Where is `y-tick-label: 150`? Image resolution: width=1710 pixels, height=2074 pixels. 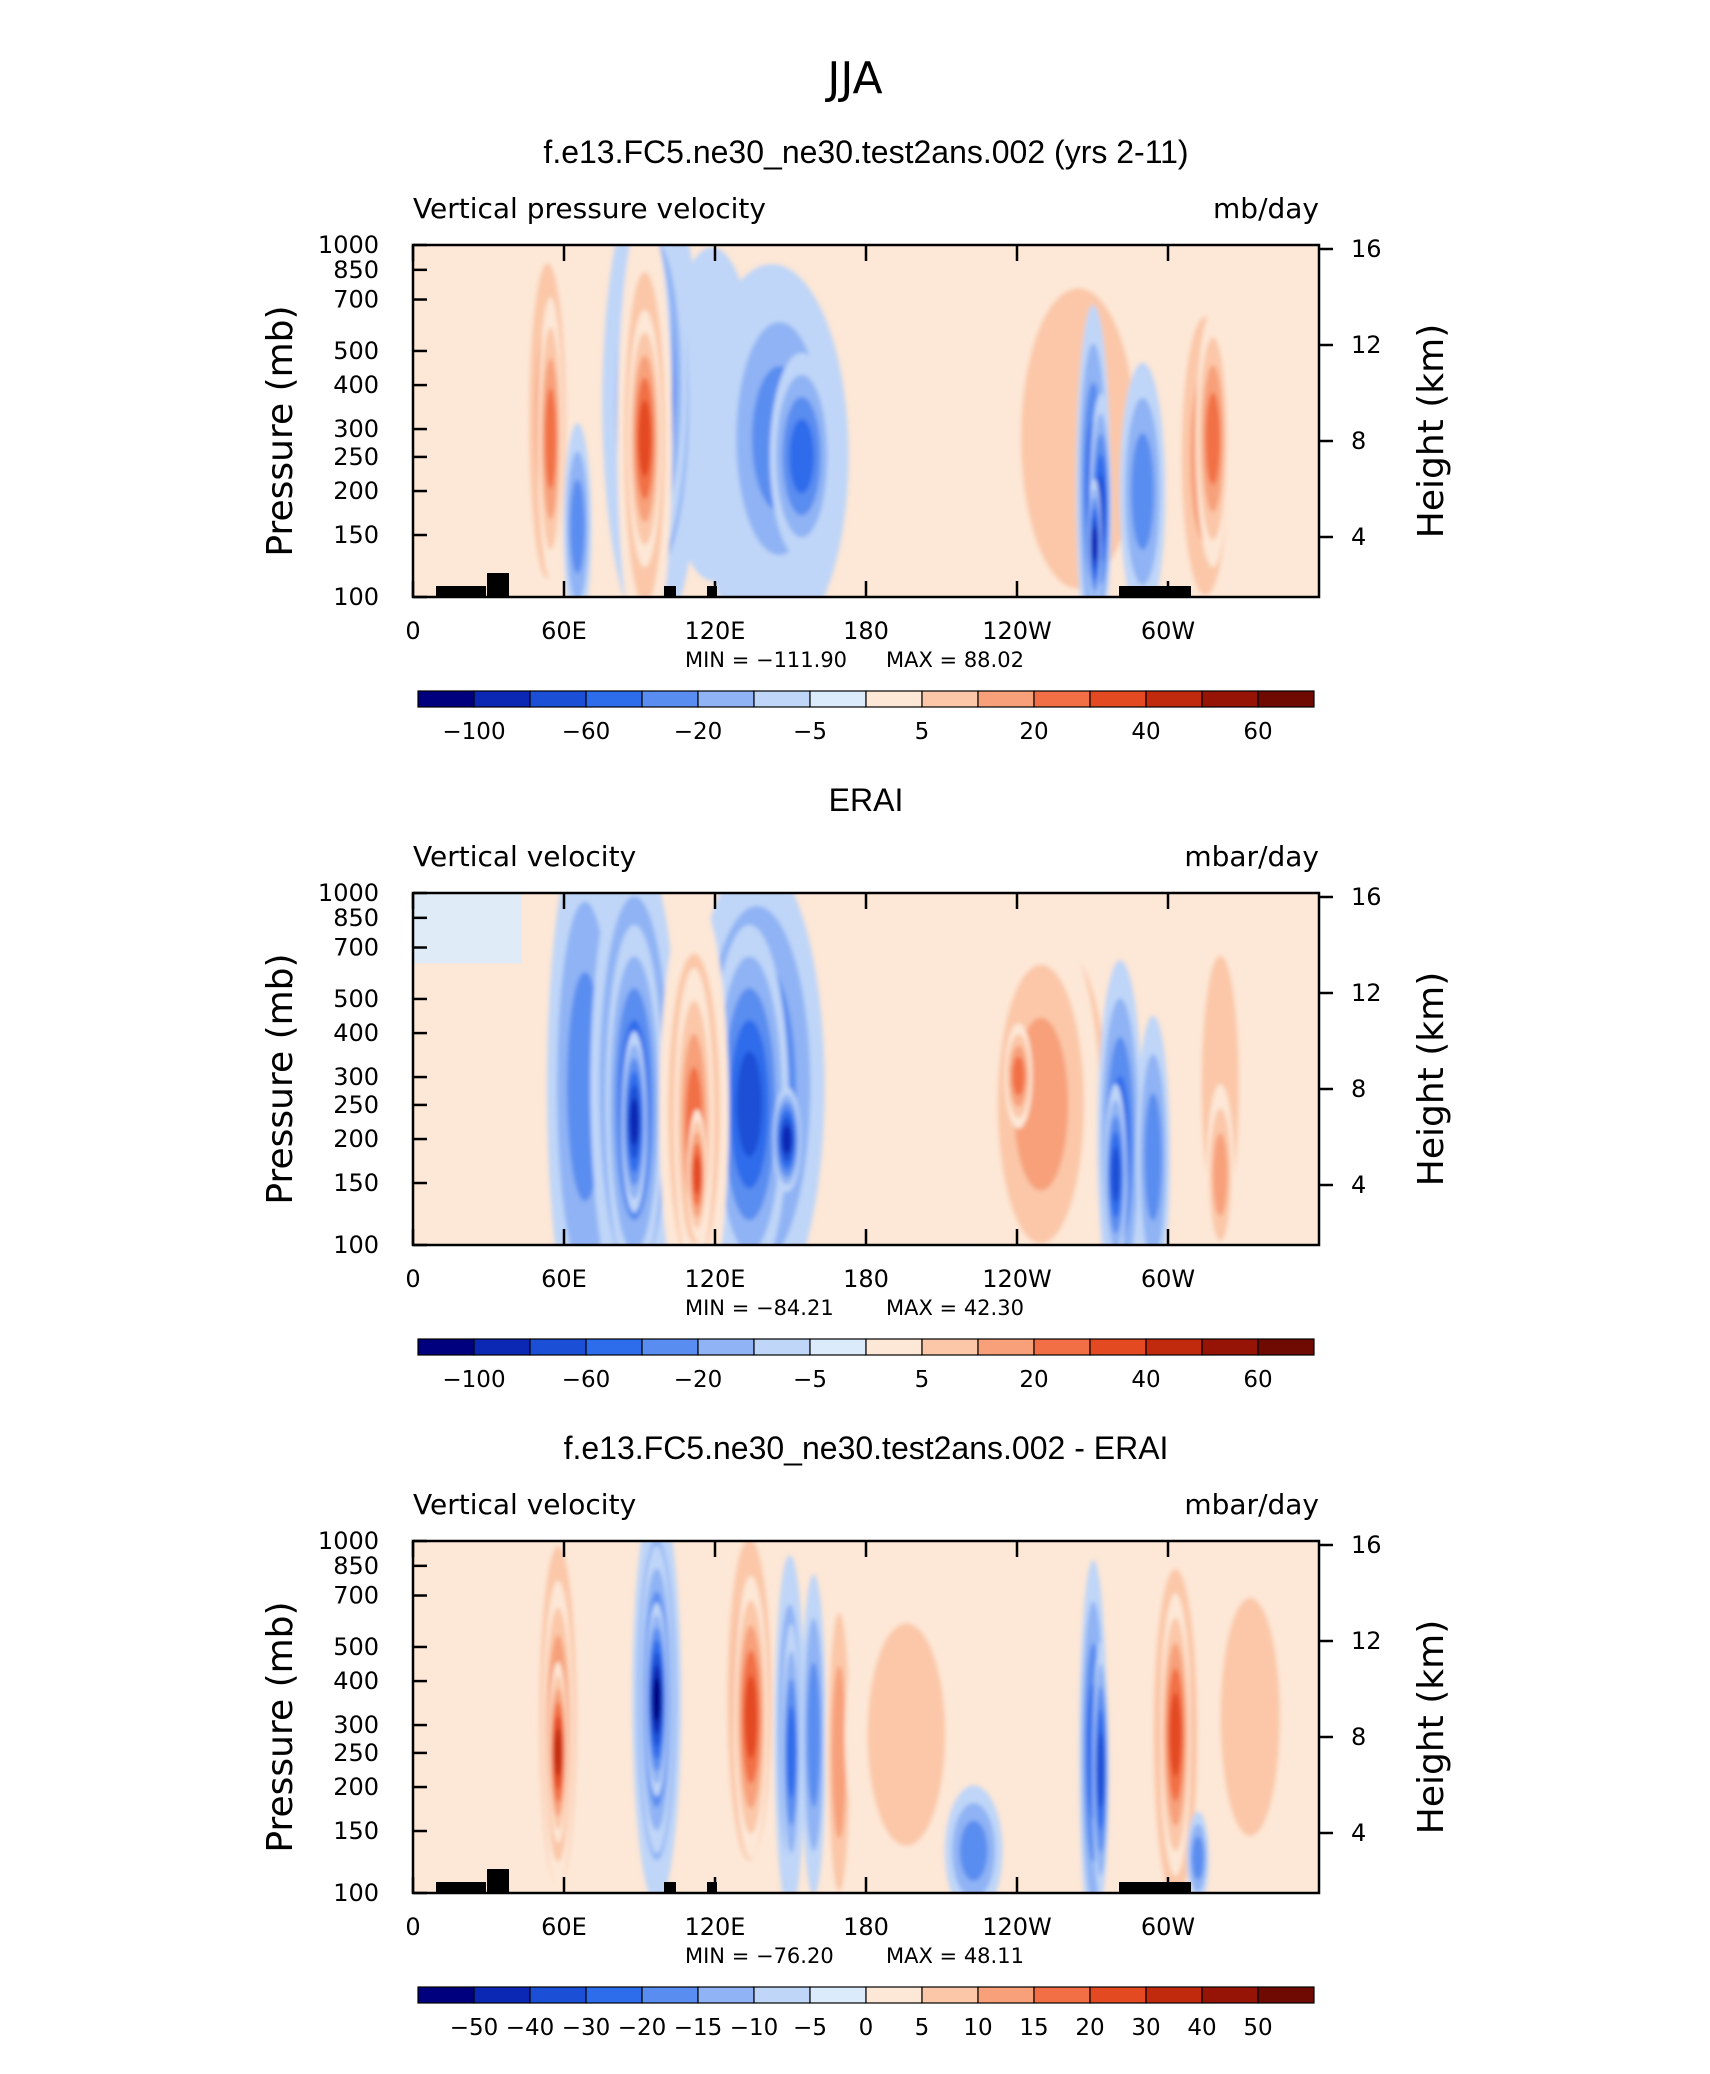
y-tick-label: 150 is located at coordinates (356, 1831).